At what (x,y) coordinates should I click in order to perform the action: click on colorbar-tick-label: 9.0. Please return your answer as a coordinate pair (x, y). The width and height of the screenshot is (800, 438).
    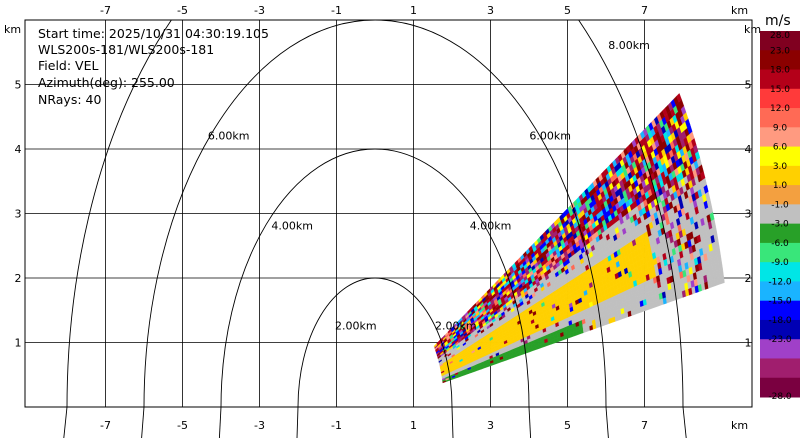
    Looking at the image, I should click on (780, 128).